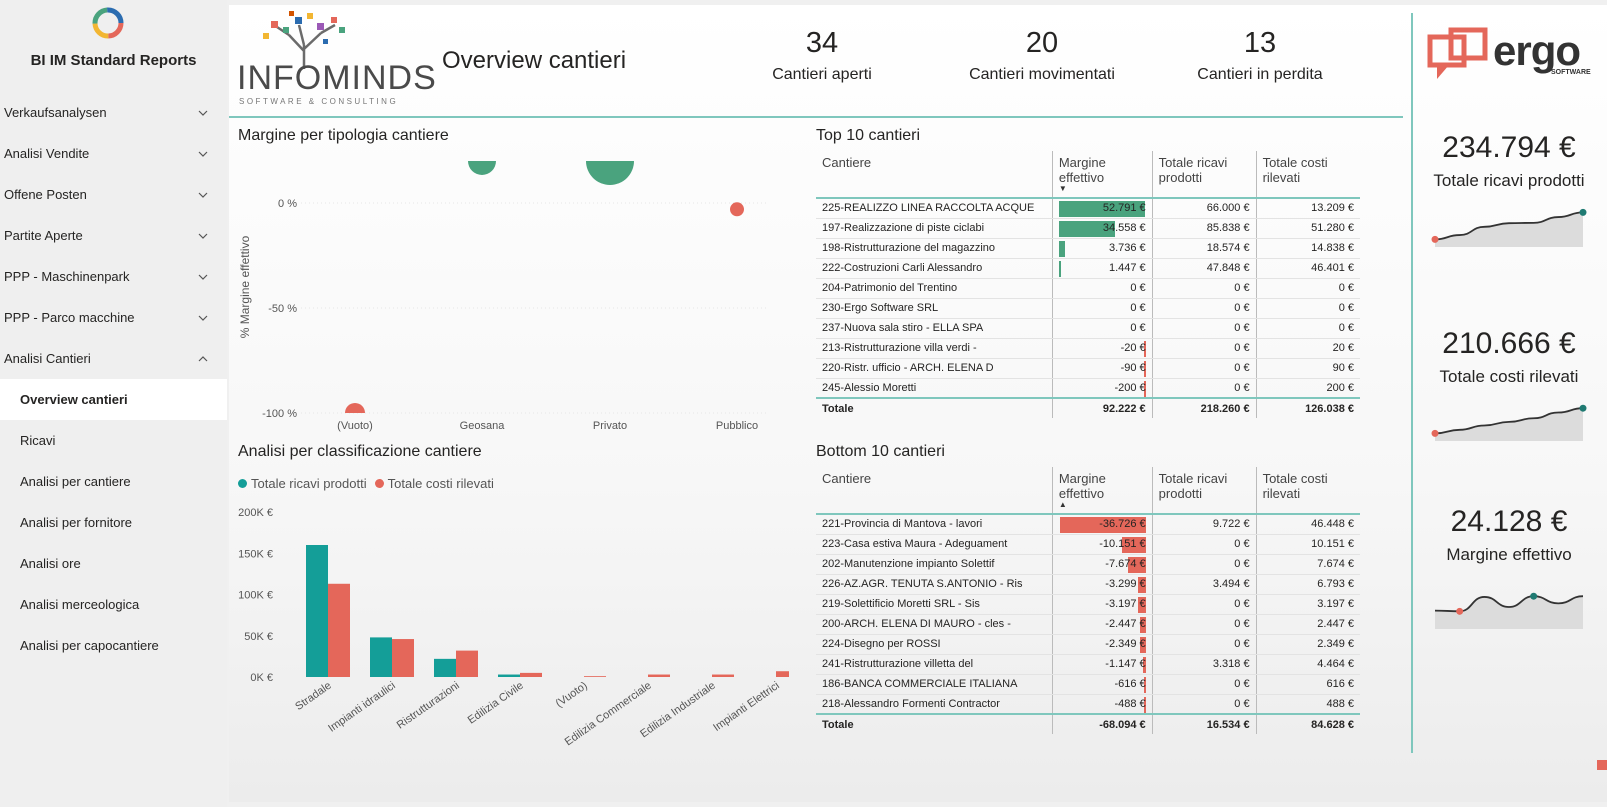 This screenshot has width=1607, height=807. Describe the element at coordinates (113, 645) in the screenshot. I see `nav-item-analisi-per-capocantiere: Analisi per capocantiere` at that location.